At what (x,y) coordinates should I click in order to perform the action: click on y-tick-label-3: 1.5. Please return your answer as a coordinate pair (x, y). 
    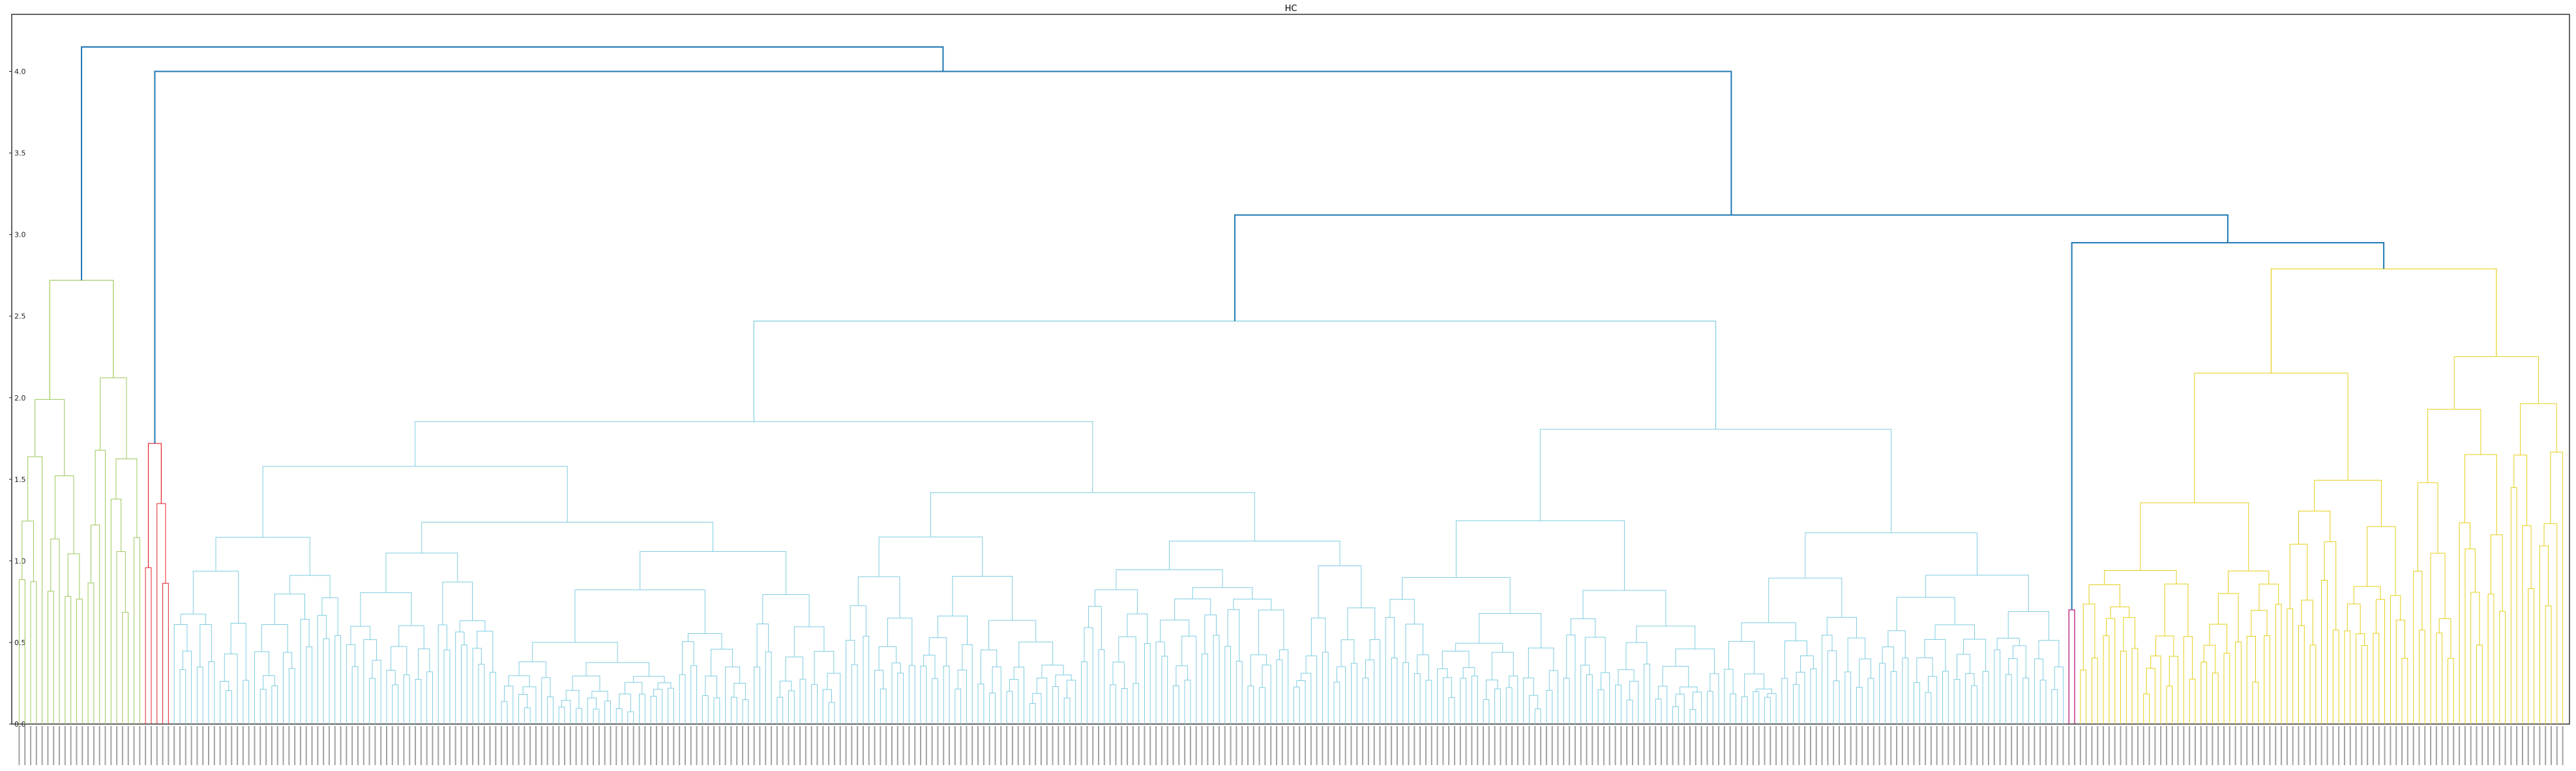
    Looking at the image, I should click on (20, 480).